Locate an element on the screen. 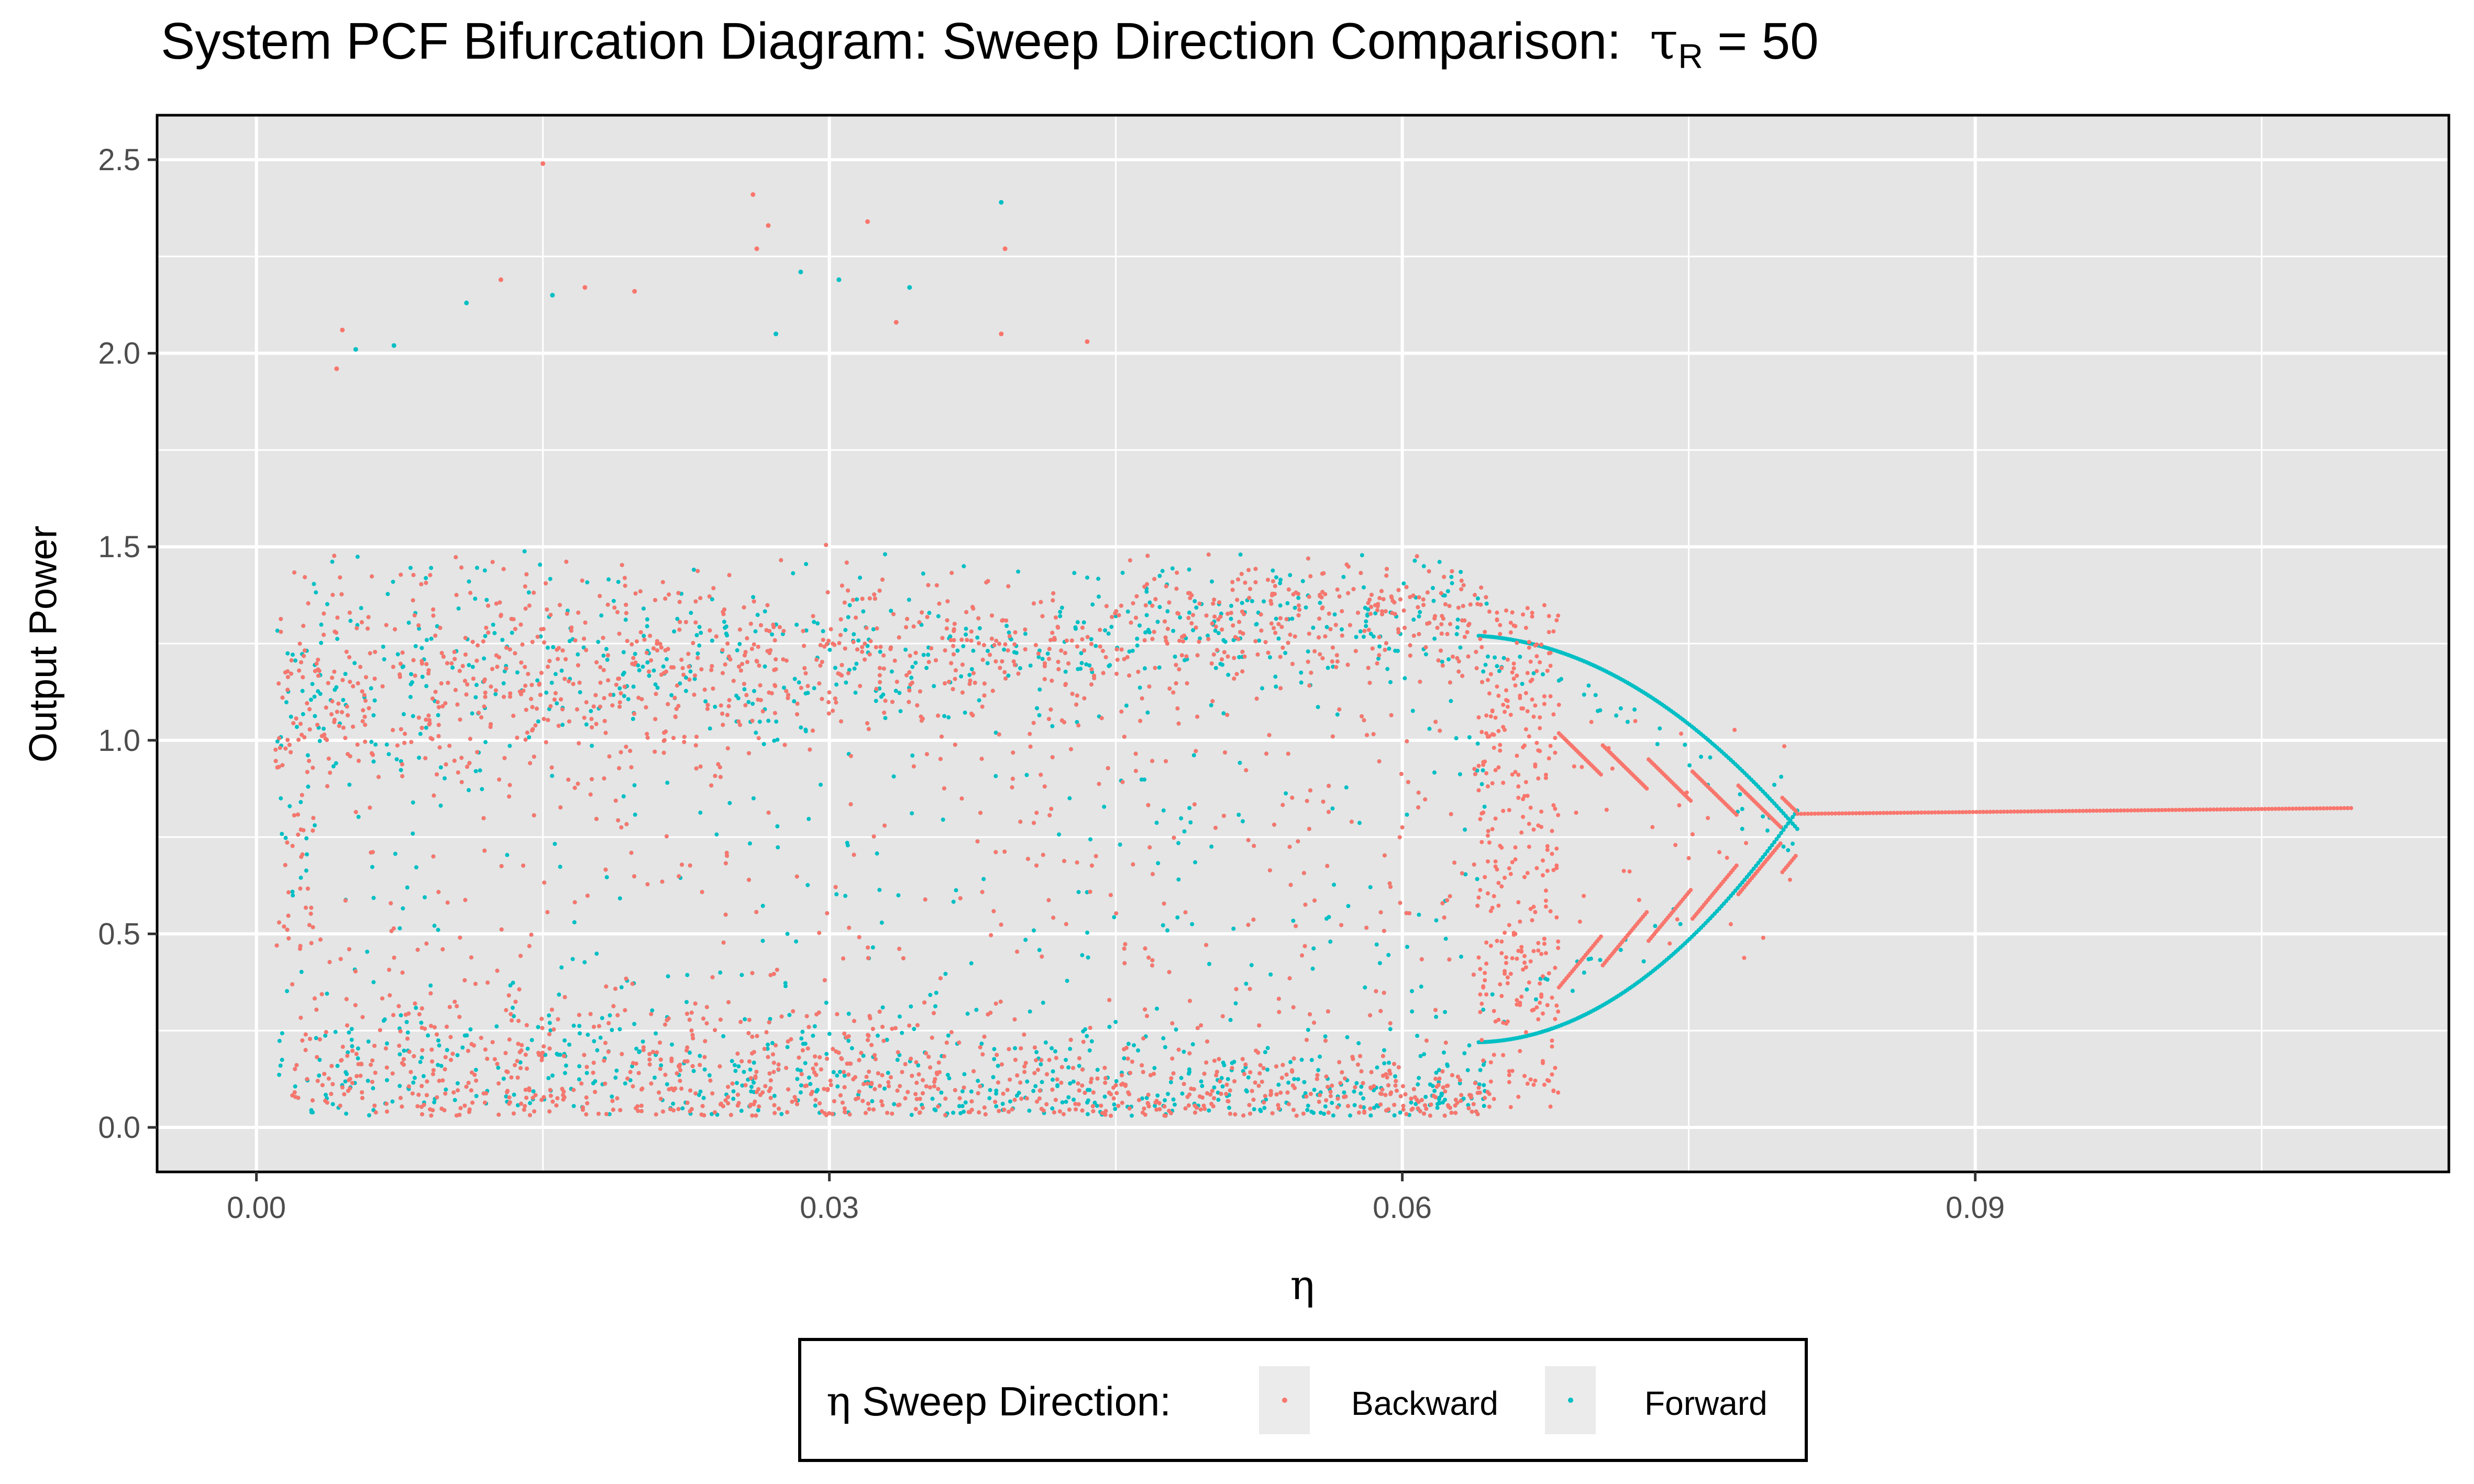 The image size is (2474, 1484). y-tick-label: 0.0 is located at coordinates (119, 1128).